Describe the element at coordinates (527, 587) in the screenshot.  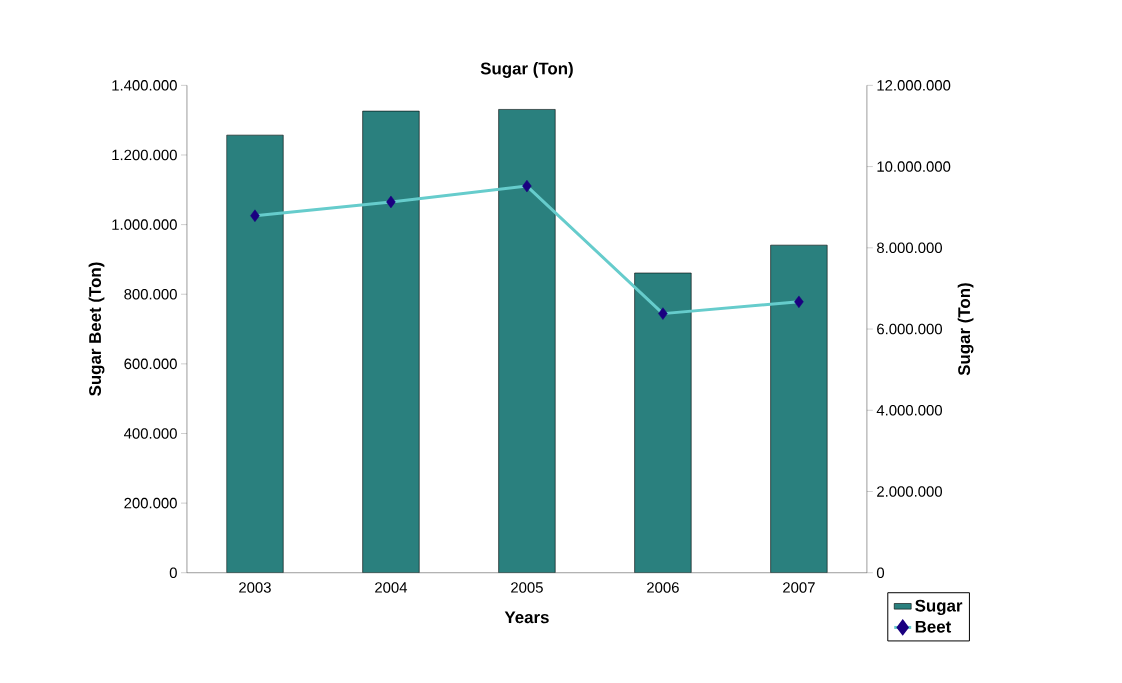
I see `x-tick-label: 2005` at that location.